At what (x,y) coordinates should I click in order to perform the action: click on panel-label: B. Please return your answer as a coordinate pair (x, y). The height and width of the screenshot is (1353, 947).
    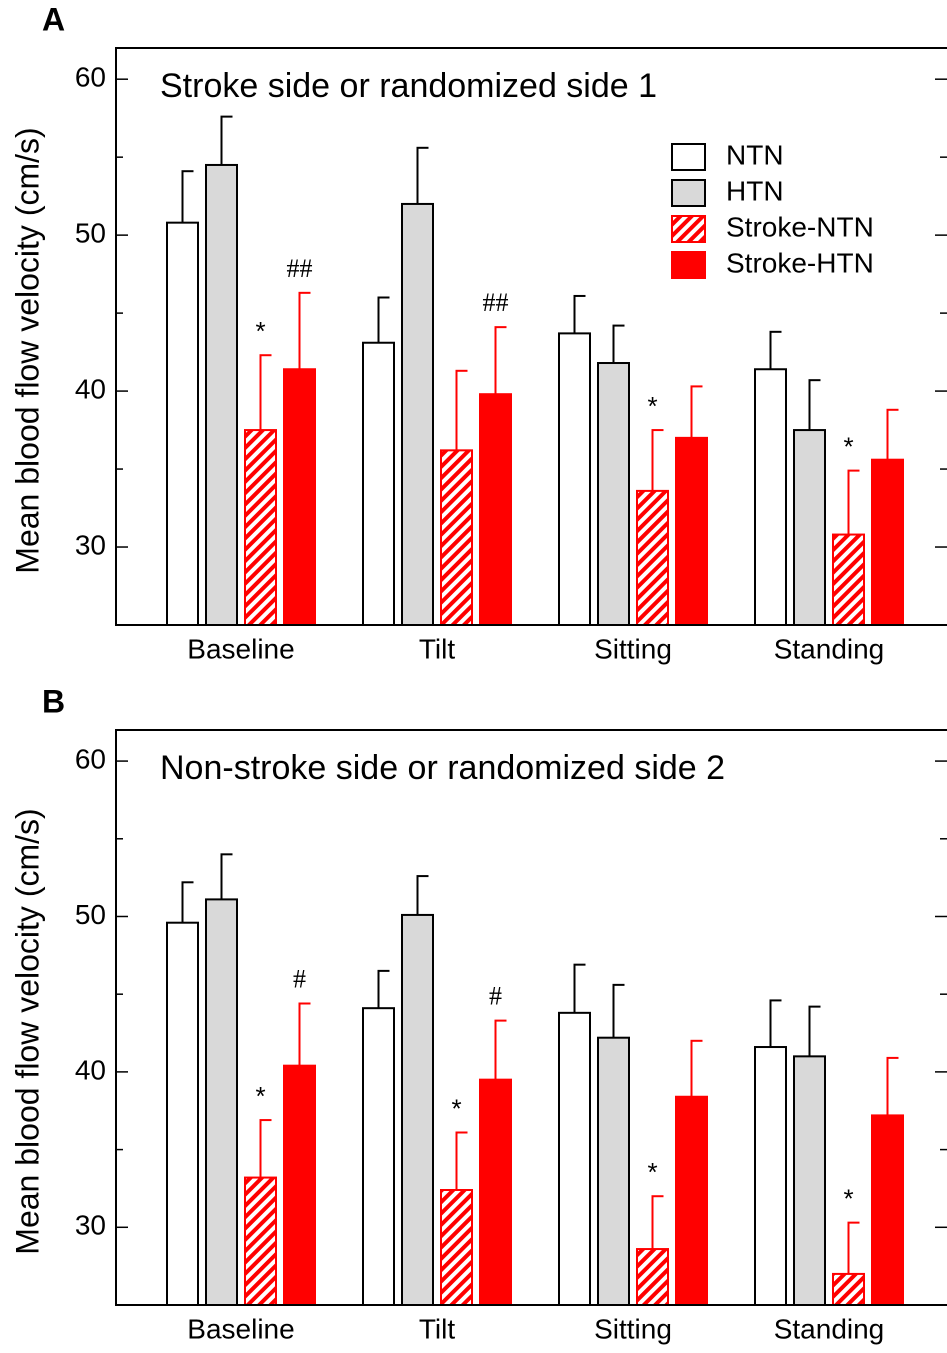
    Looking at the image, I should click on (53, 701).